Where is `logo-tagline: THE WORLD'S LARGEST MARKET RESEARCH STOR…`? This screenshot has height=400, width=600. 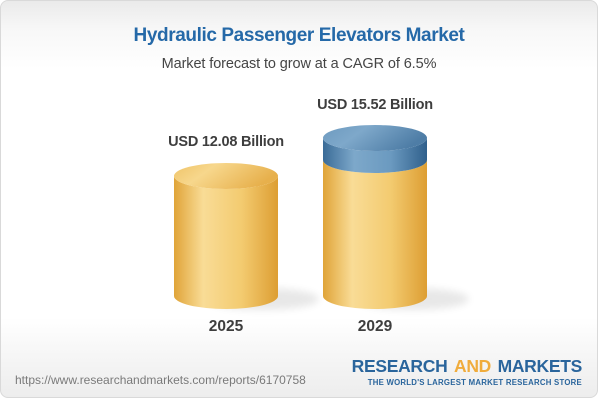
logo-tagline: THE WORLD'S LARGEST MARKET RESEARCH STOR… is located at coordinates (474, 382).